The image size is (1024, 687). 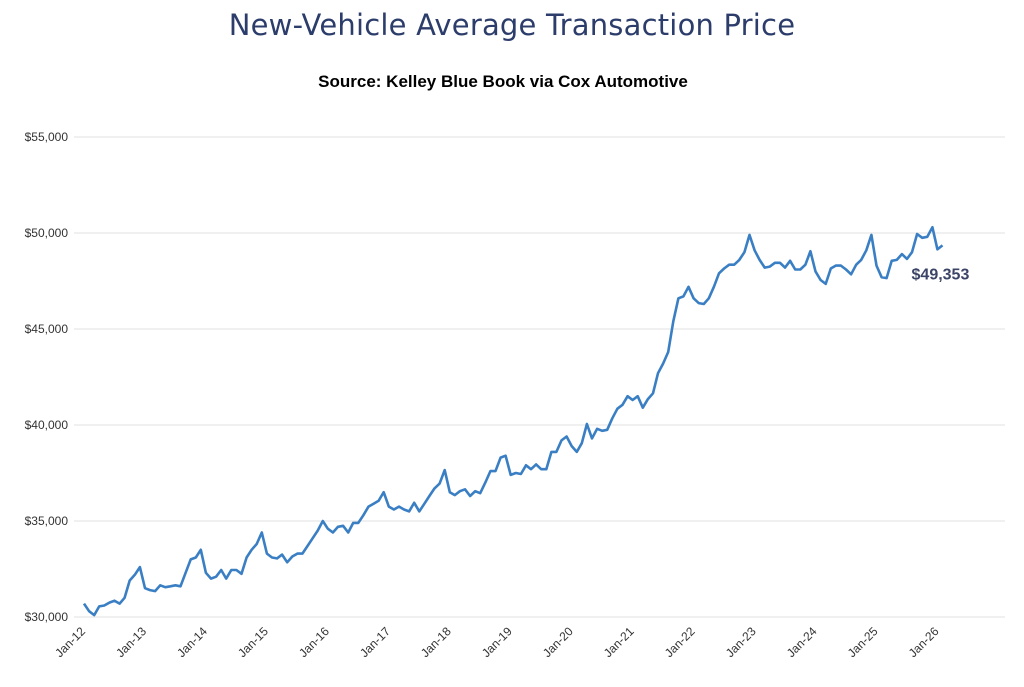 What do you see at coordinates (802, 642) in the screenshot?
I see `x-tick-label: Jan-24` at bounding box center [802, 642].